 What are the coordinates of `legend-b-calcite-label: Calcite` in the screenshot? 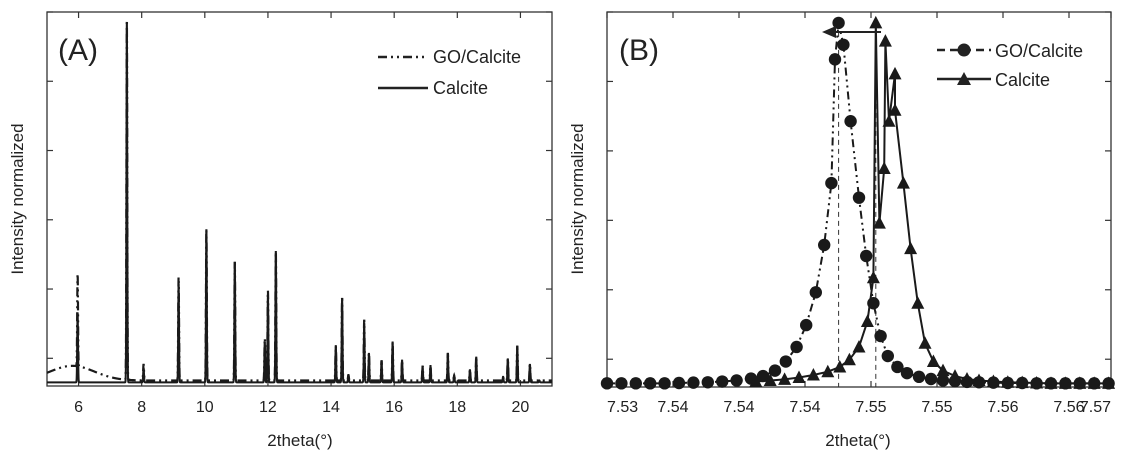 It's located at (1022, 80).